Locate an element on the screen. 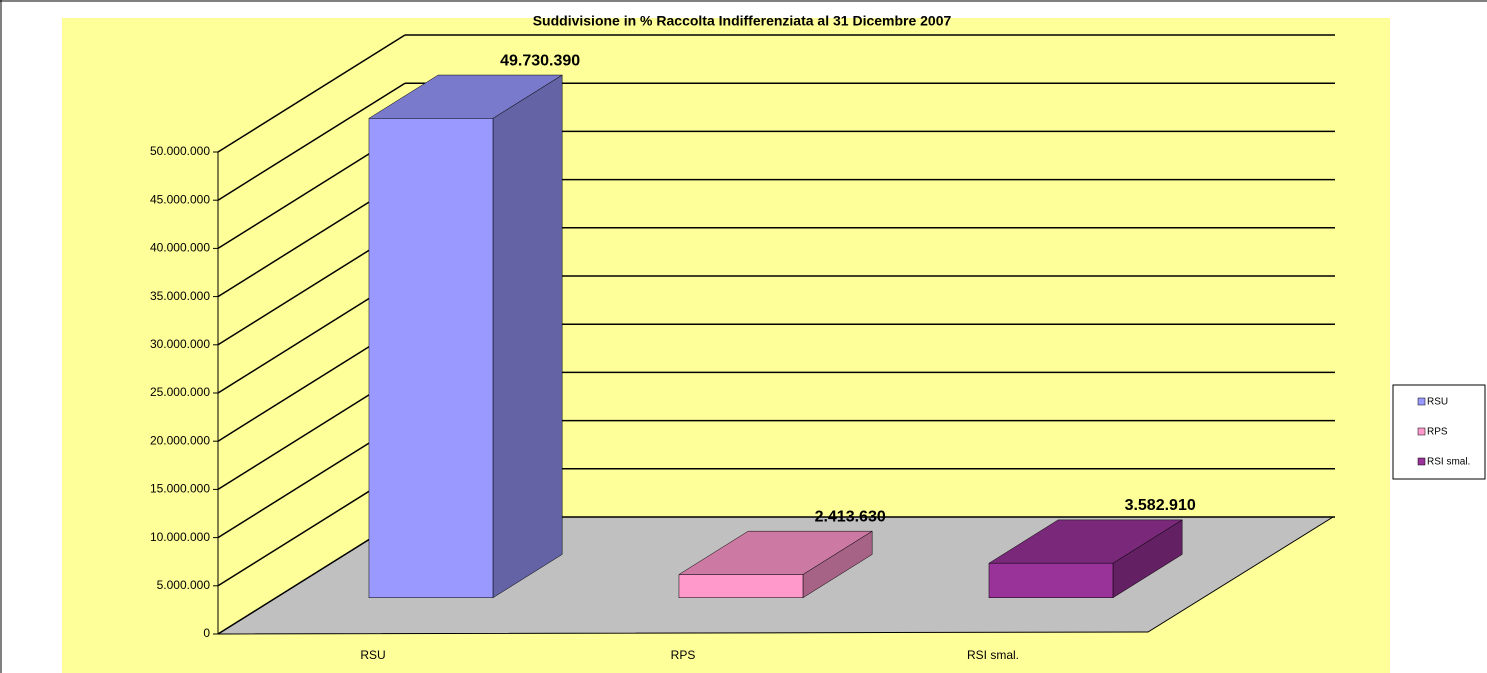  y-tick-label: 30.000.000 is located at coordinates (180, 344).